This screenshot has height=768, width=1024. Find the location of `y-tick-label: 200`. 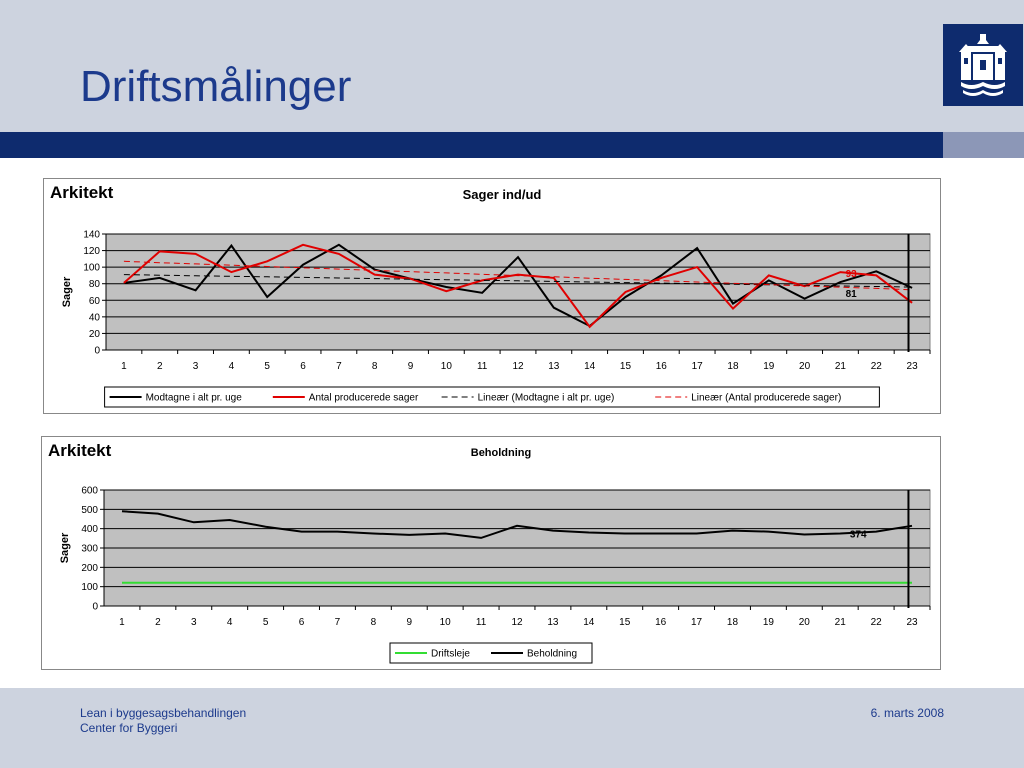

y-tick-label: 200 is located at coordinates (89, 568).